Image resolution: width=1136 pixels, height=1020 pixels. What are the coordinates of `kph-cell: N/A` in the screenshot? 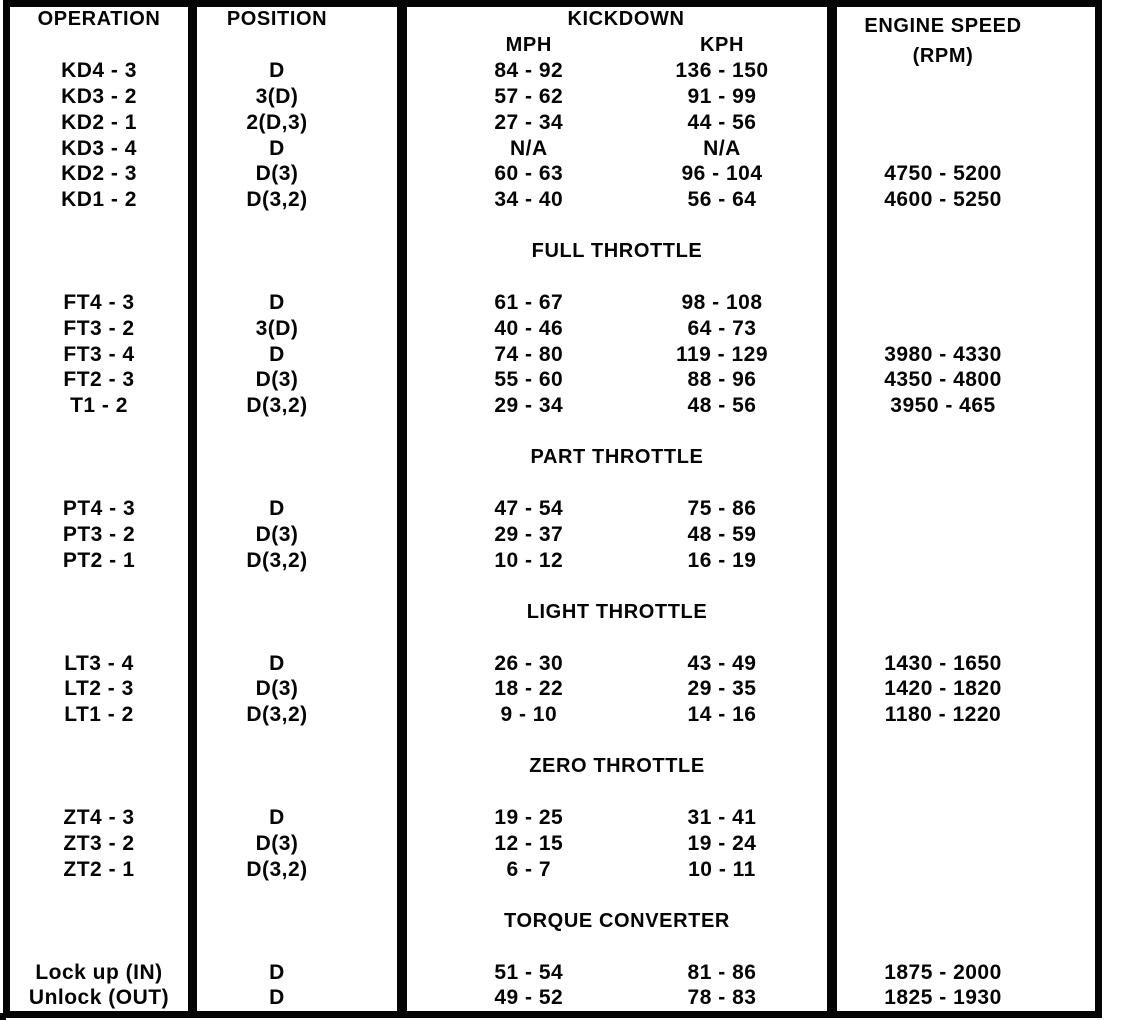 It's located at (722, 148).